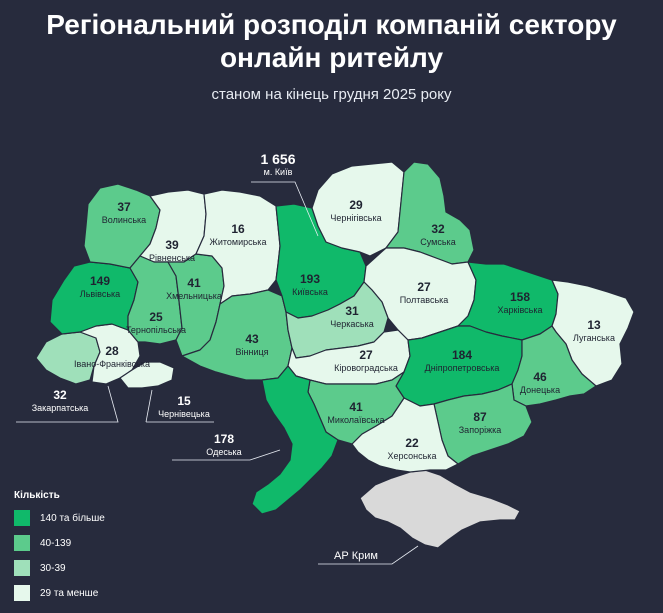 Image resolution: width=663 pixels, height=613 pixels. Describe the element at coordinates (194, 296) in the screenshot. I see `region-name: Хмельницька` at that location.